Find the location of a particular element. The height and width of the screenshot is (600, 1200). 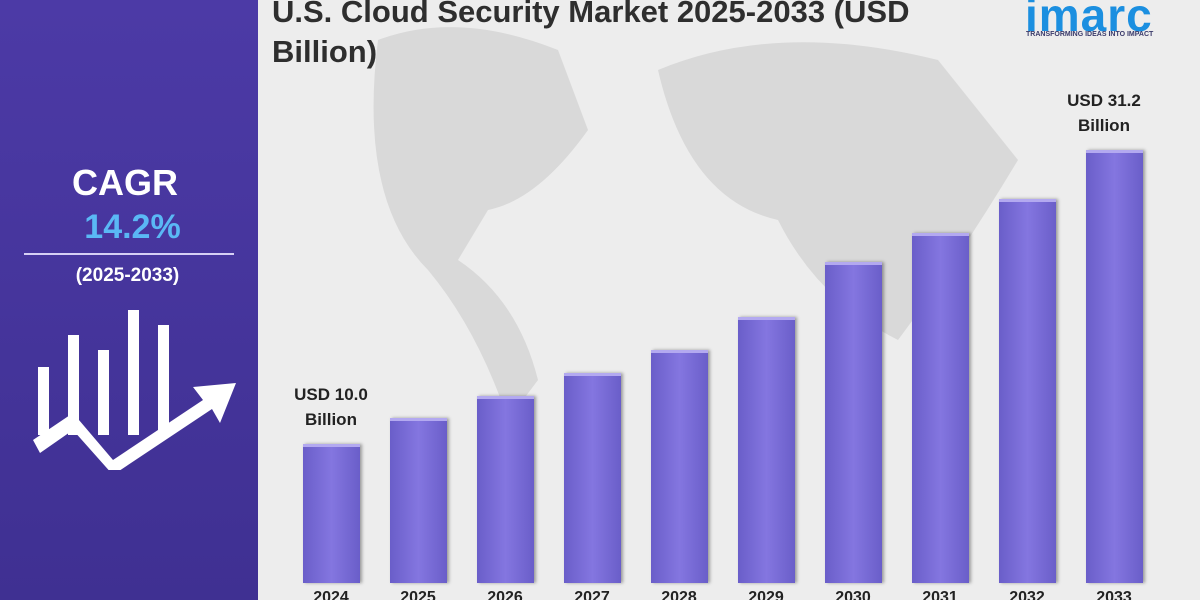

x-tick-label: 2026 is located at coordinates (505, 594).